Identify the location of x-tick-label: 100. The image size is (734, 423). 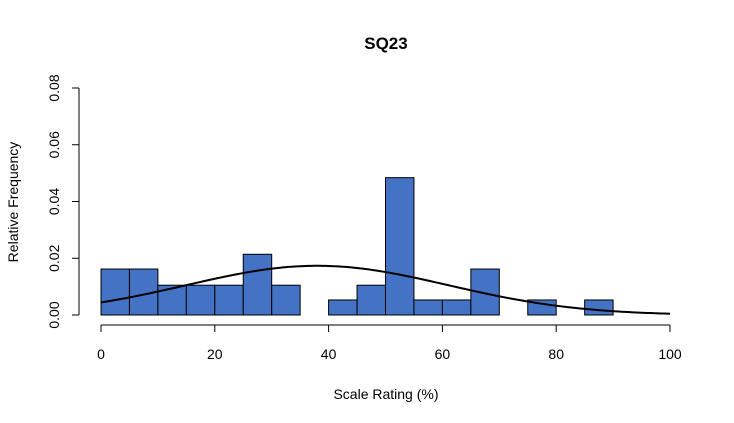
(670, 354).